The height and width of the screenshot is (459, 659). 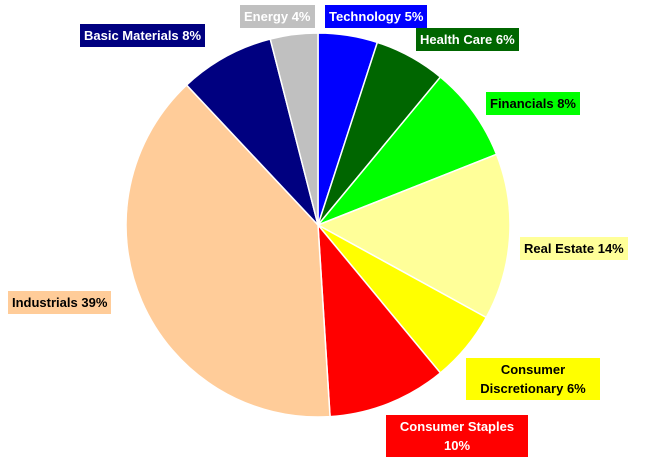 I want to click on category-label: Consumer Discretionary, so click(x=523, y=379).